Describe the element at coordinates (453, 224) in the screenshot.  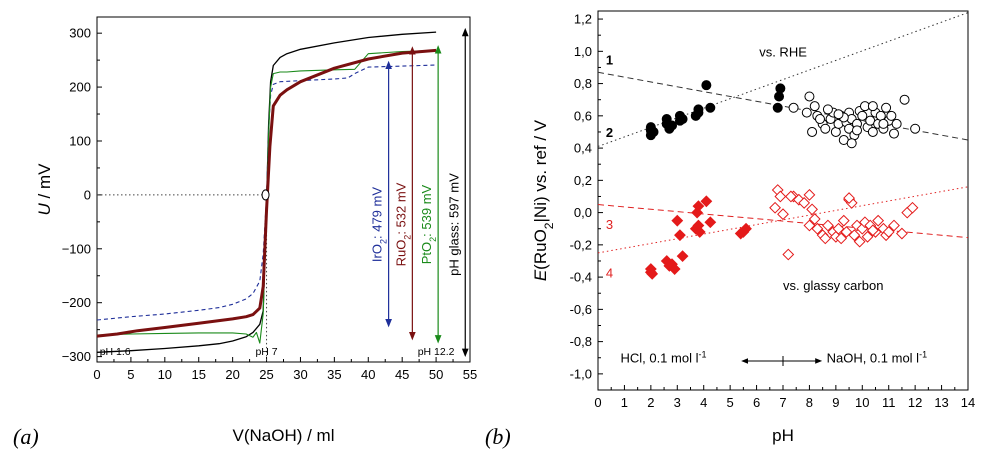
I see `span-label: pH glass: 597 mV` at that location.